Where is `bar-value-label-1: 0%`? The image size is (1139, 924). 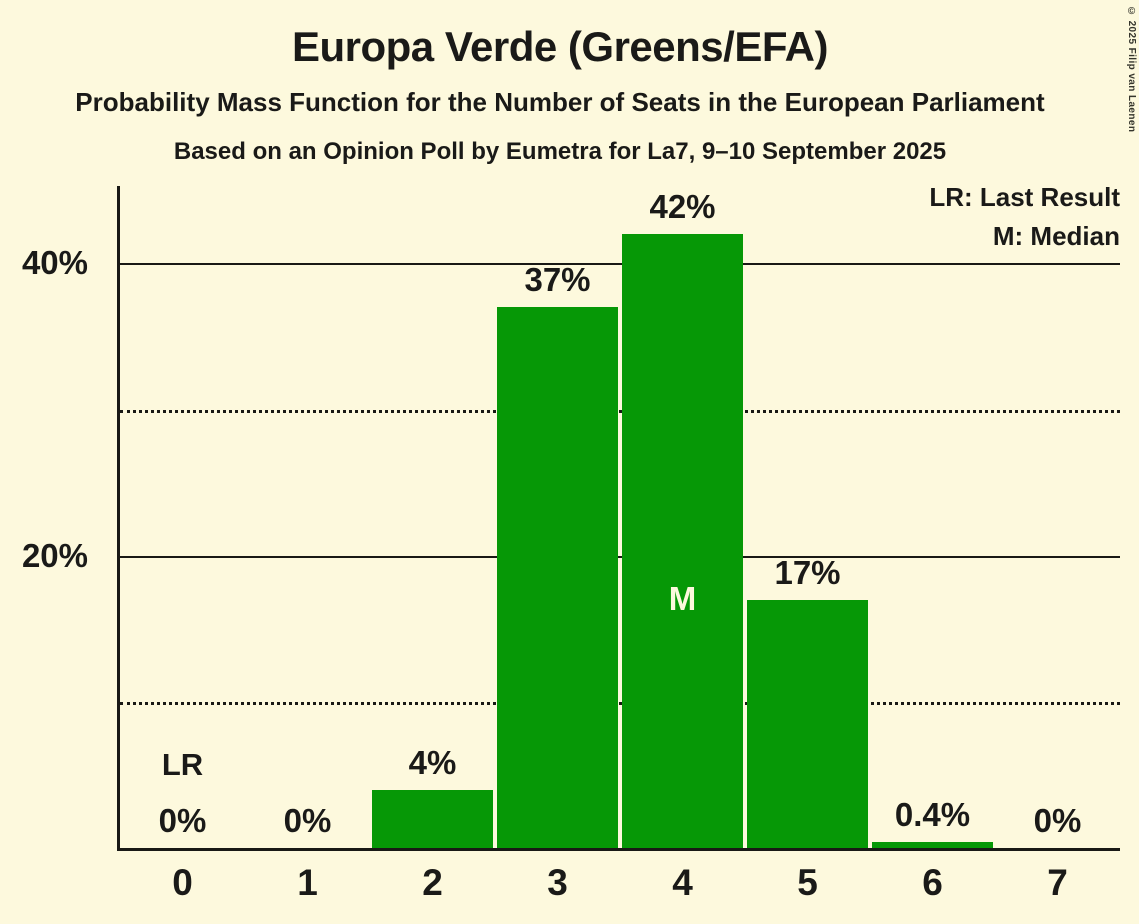 bar-value-label-1: 0% is located at coordinates (307, 820).